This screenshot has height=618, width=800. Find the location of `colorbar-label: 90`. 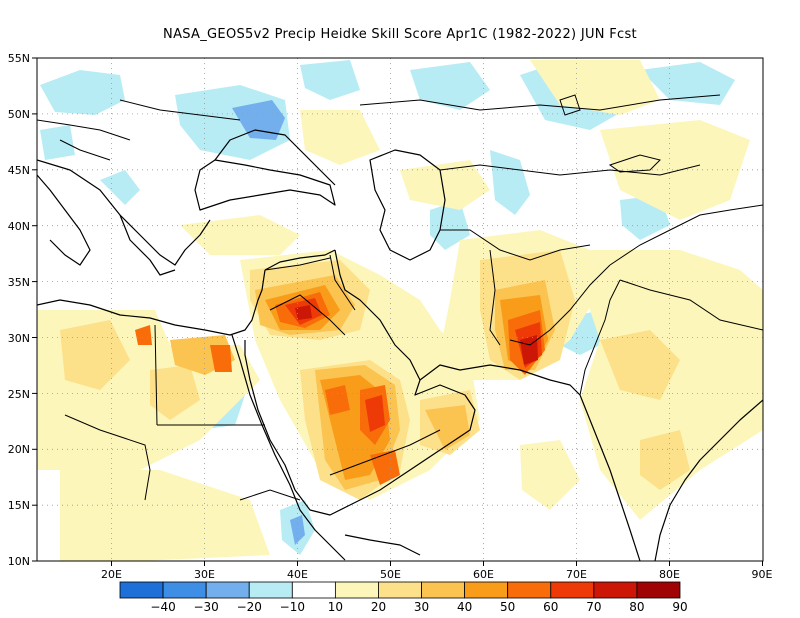

colorbar-label: 90 is located at coordinates (679, 607).